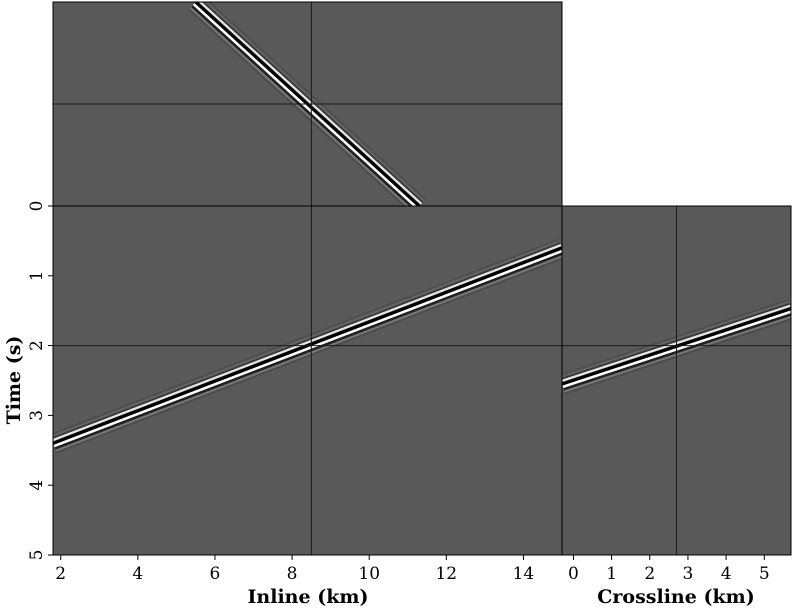 This screenshot has width=793, height=608. I want to click on time-tick-label: 3, so click(37, 415).